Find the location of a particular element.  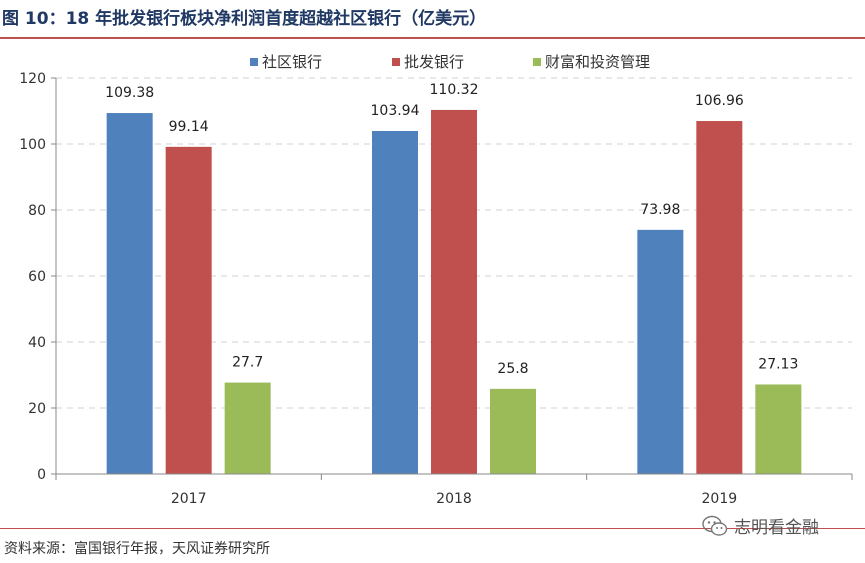

footer-divider is located at coordinates (432, 528).